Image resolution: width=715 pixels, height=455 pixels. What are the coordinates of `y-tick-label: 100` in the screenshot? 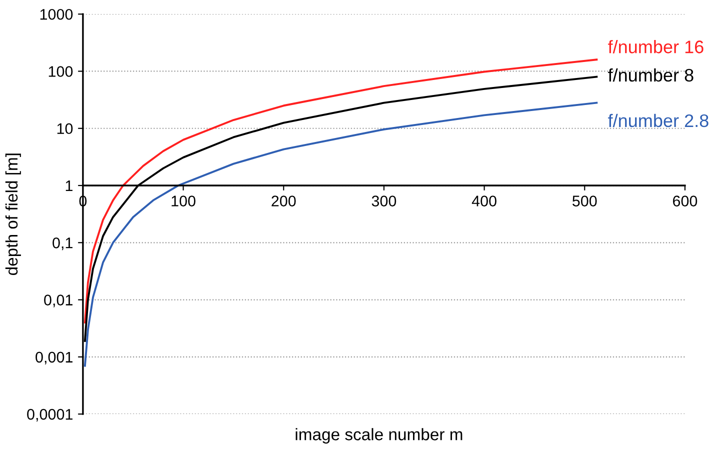 It's located at (60, 71).